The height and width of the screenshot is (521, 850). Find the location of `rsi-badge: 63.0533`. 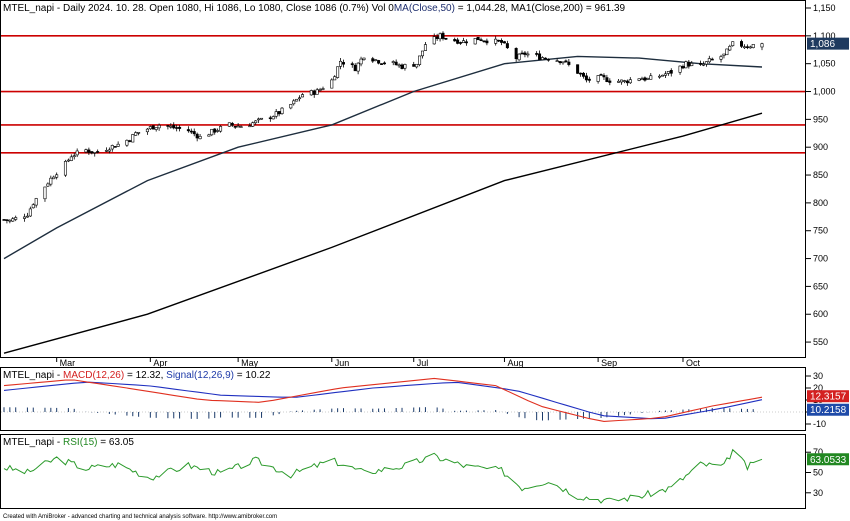

rsi-badge: 63.0533 is located at coordinates (828, 459).